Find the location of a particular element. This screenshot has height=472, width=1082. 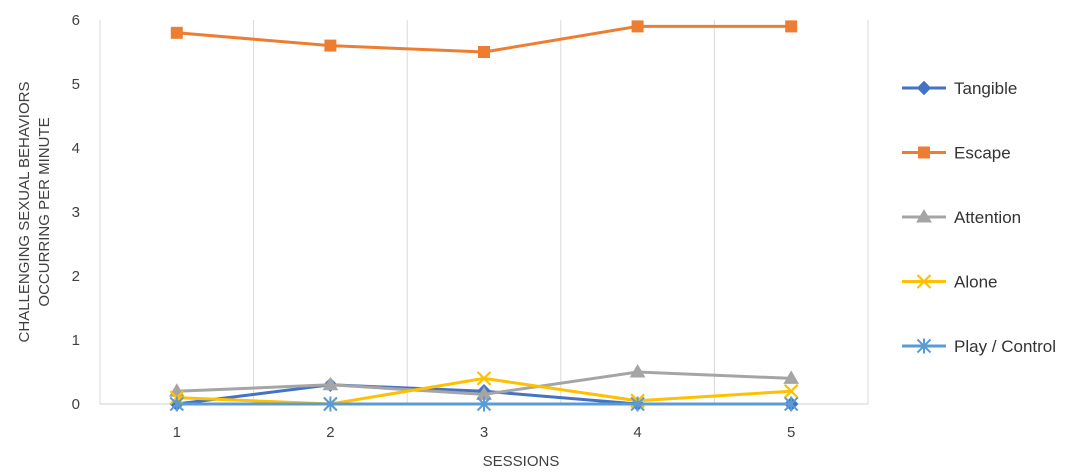

legend-marker-alone is located at coordinates (924, 281).